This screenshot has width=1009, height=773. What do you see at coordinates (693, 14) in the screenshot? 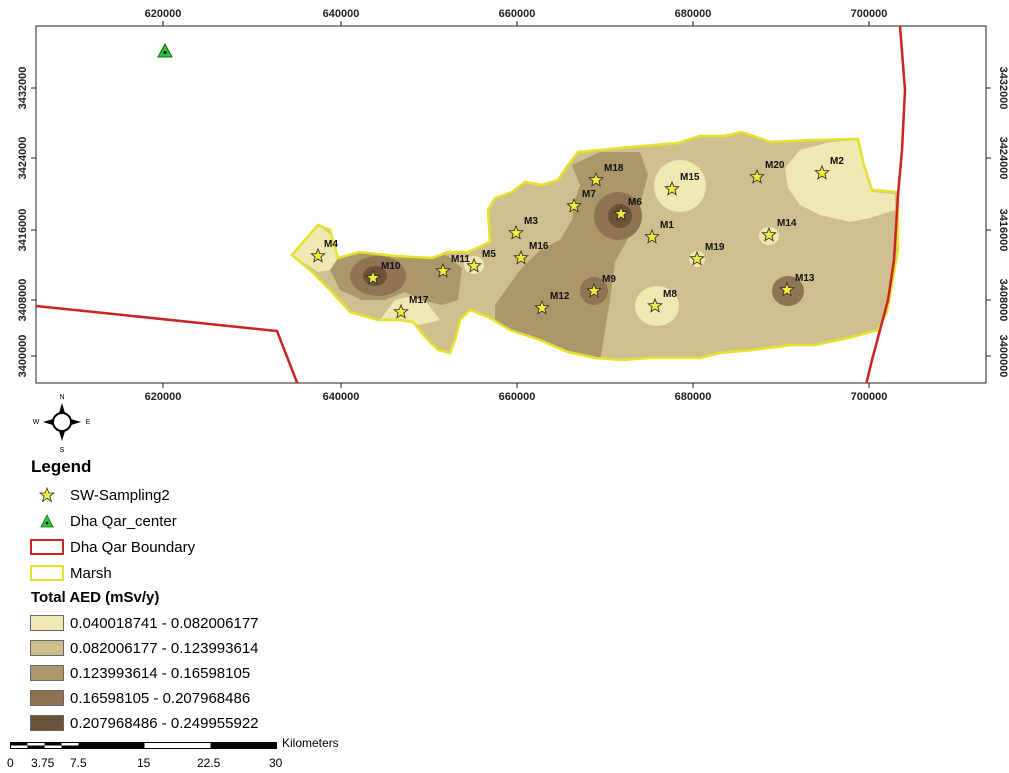
I see `x-tick-top: 680000` at bounding box center [693, 14].